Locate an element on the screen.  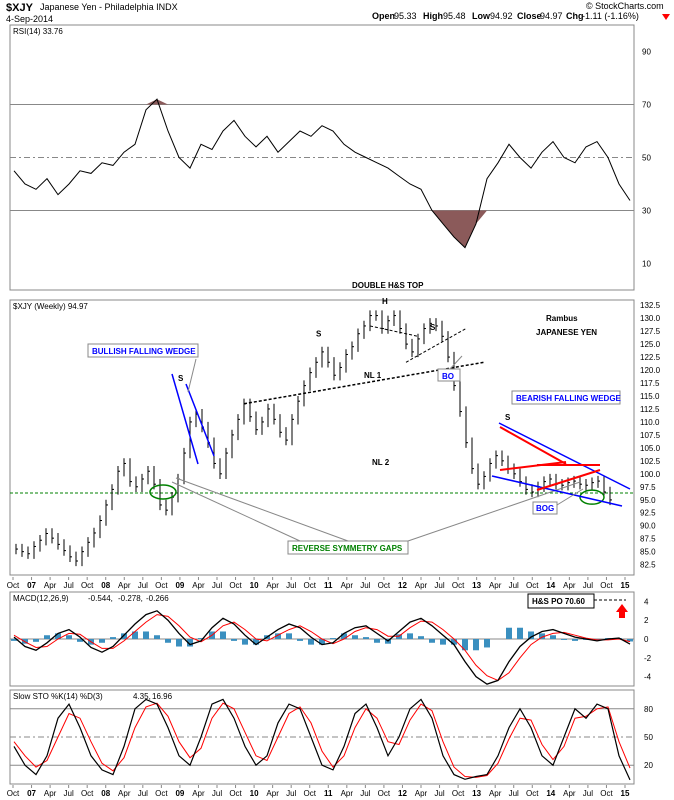
bullish-wedge-upper is located at coordinates (185, 419).